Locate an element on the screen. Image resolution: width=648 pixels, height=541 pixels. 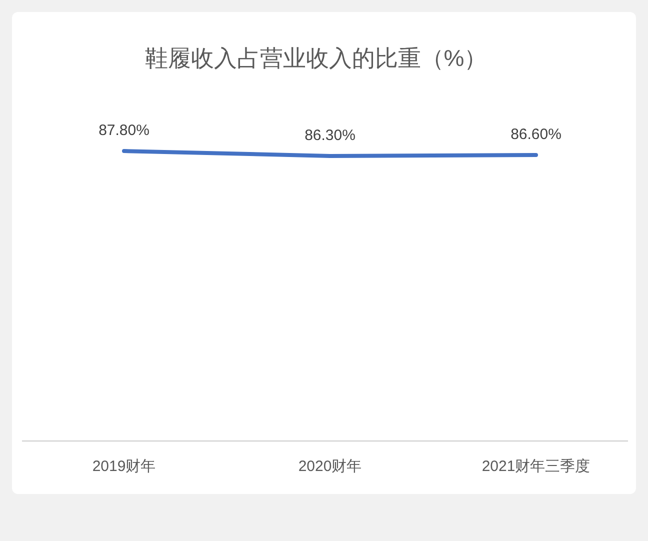
x-tick-label: 2021财年三季度 is located at coordinates (536, 466).